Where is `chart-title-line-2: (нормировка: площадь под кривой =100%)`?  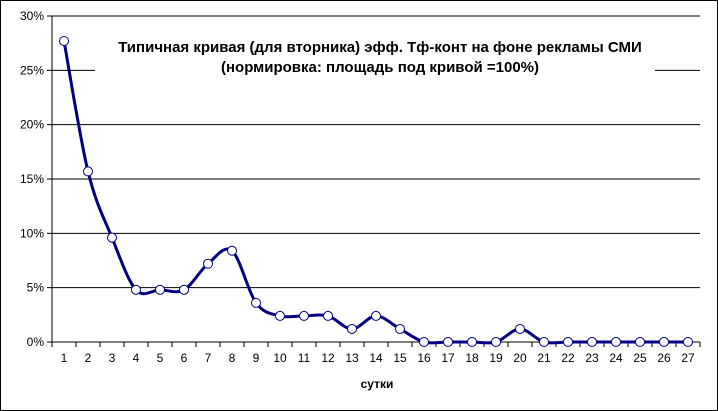 chart-title-line-2: (нормировка: площадь под кривой =100%) is located at coordinates (380, 67).